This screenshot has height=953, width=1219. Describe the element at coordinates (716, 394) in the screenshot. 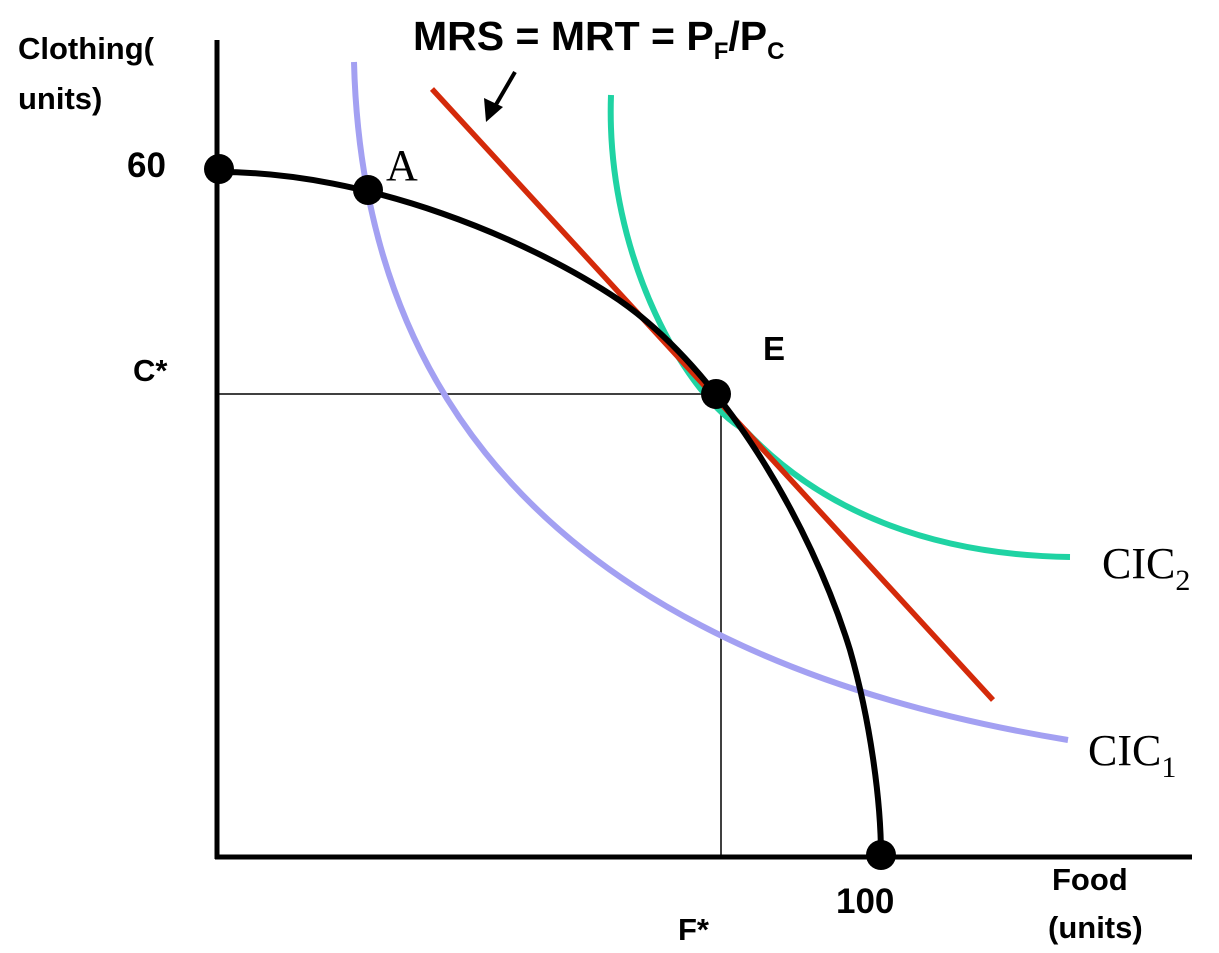

I see `point-e-dot` at that location.